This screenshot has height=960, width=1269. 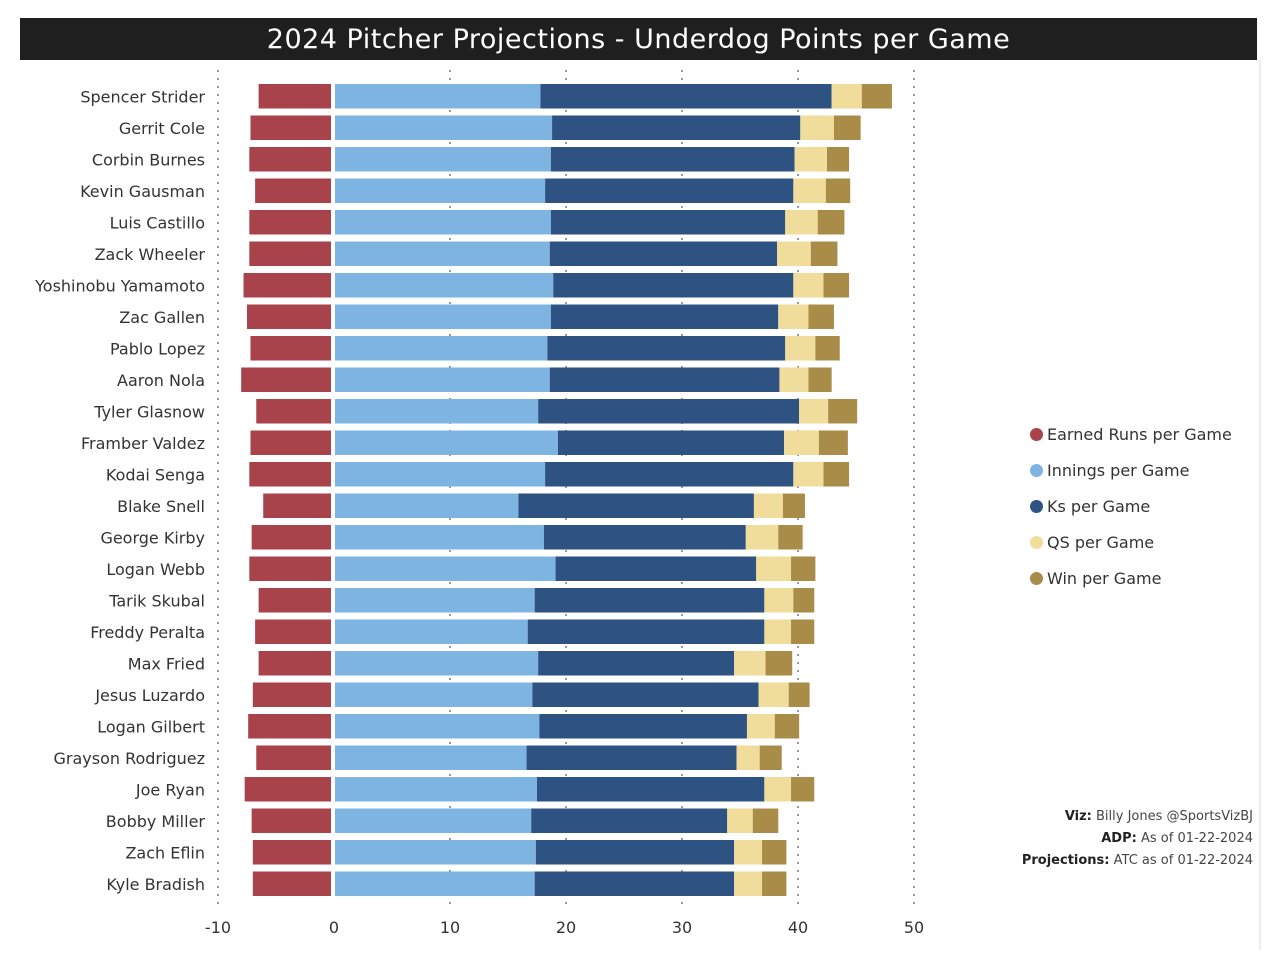 I want to click on category-label: Blake Snell, so click(x=161, y=506).